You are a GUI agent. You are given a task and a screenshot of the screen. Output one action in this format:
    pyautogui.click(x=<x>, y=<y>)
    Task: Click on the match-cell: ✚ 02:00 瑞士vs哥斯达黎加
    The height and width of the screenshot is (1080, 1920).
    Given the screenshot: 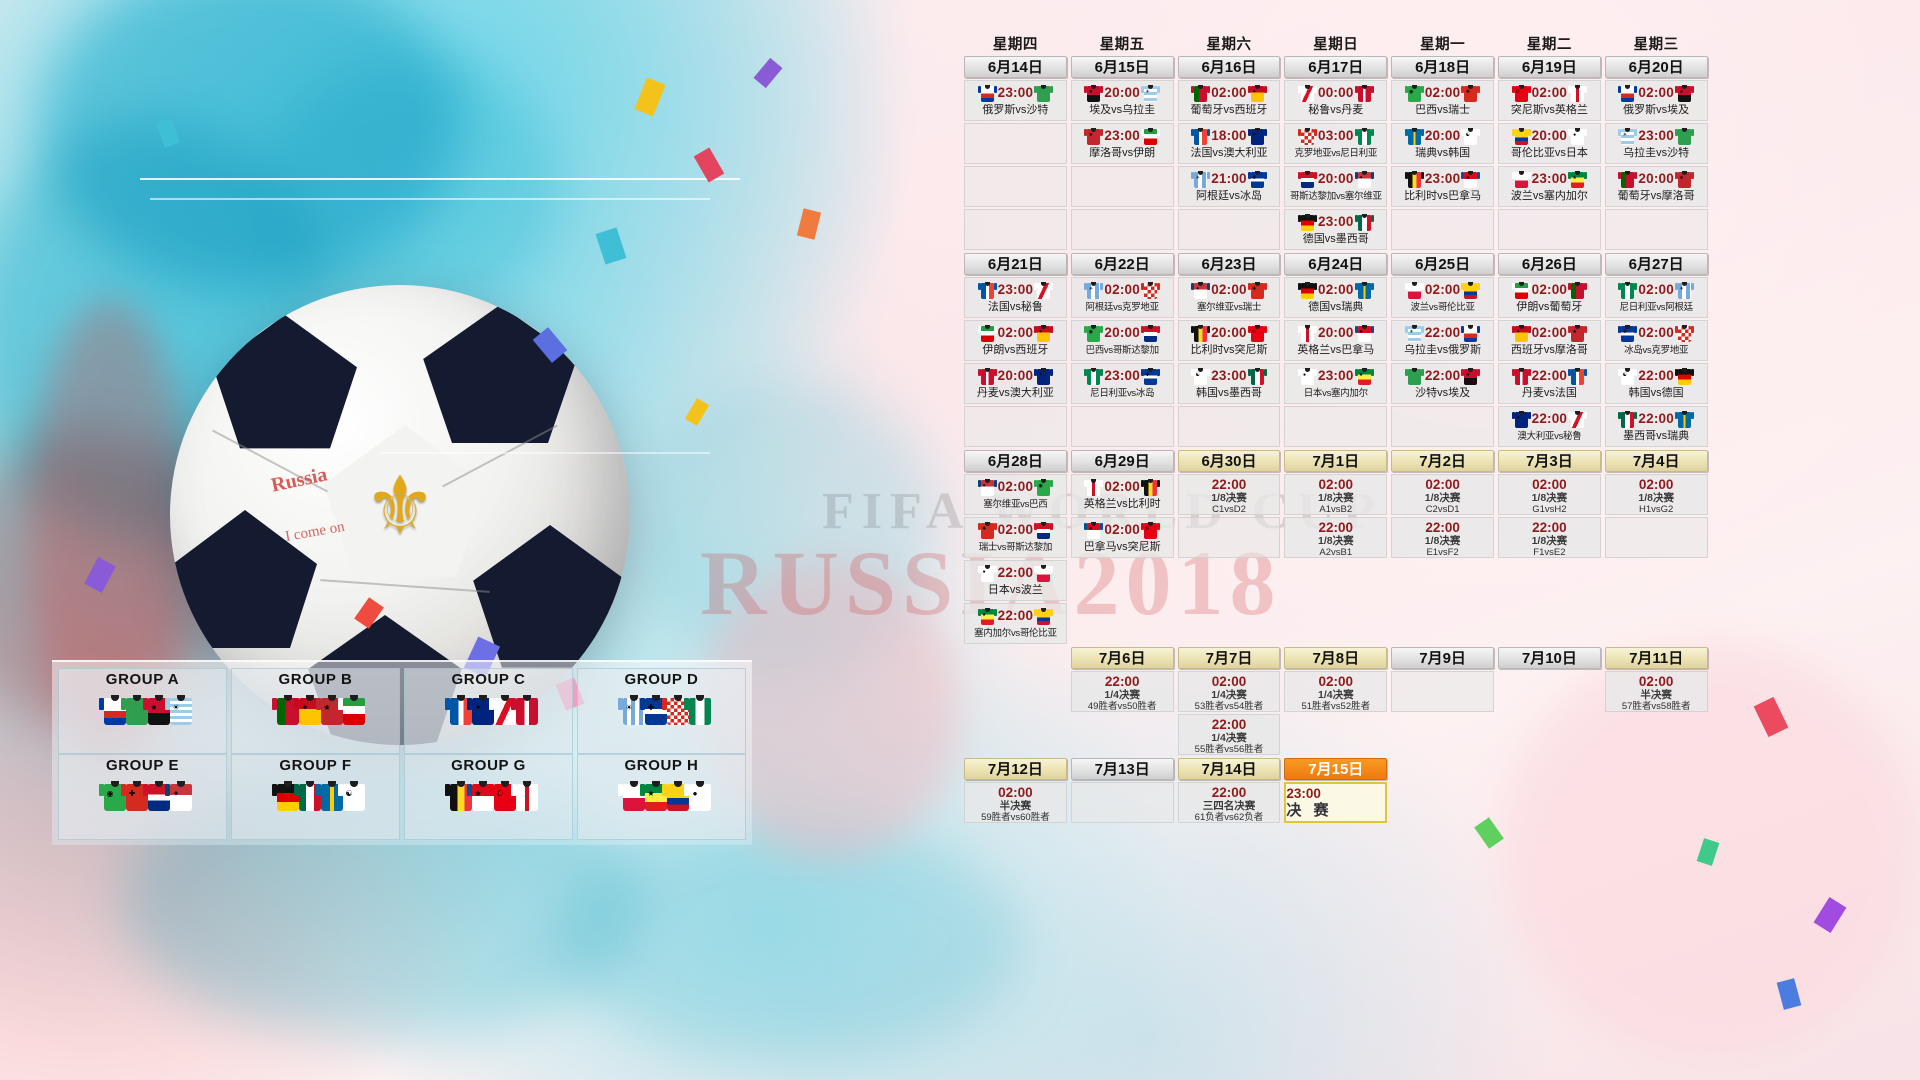 What is the action you would take?
    pyautogui.click(x=1015, y=537)
    